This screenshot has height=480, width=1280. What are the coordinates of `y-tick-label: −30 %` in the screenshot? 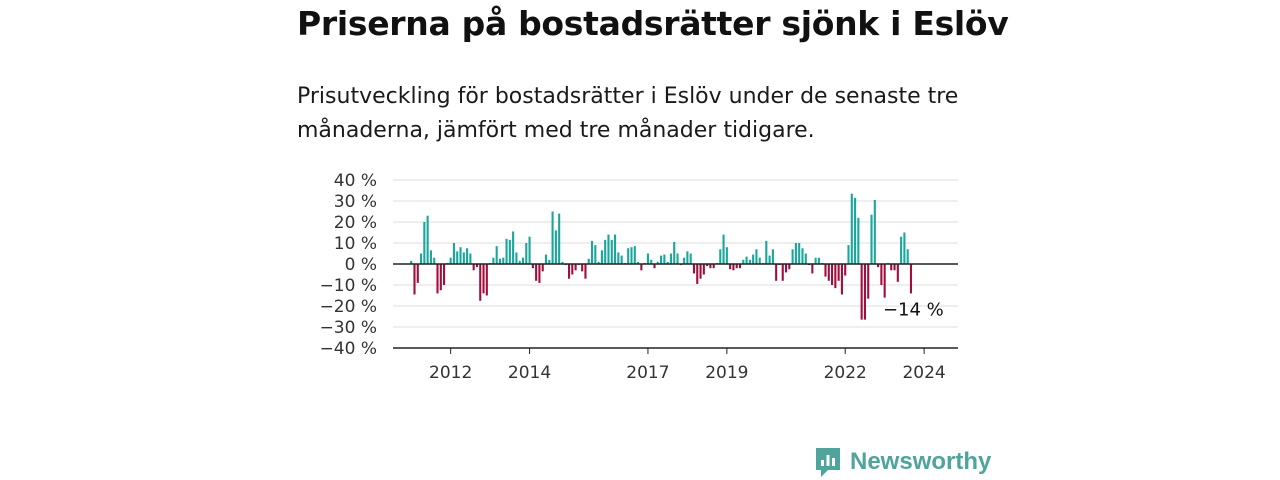 It's located at (348, 328).